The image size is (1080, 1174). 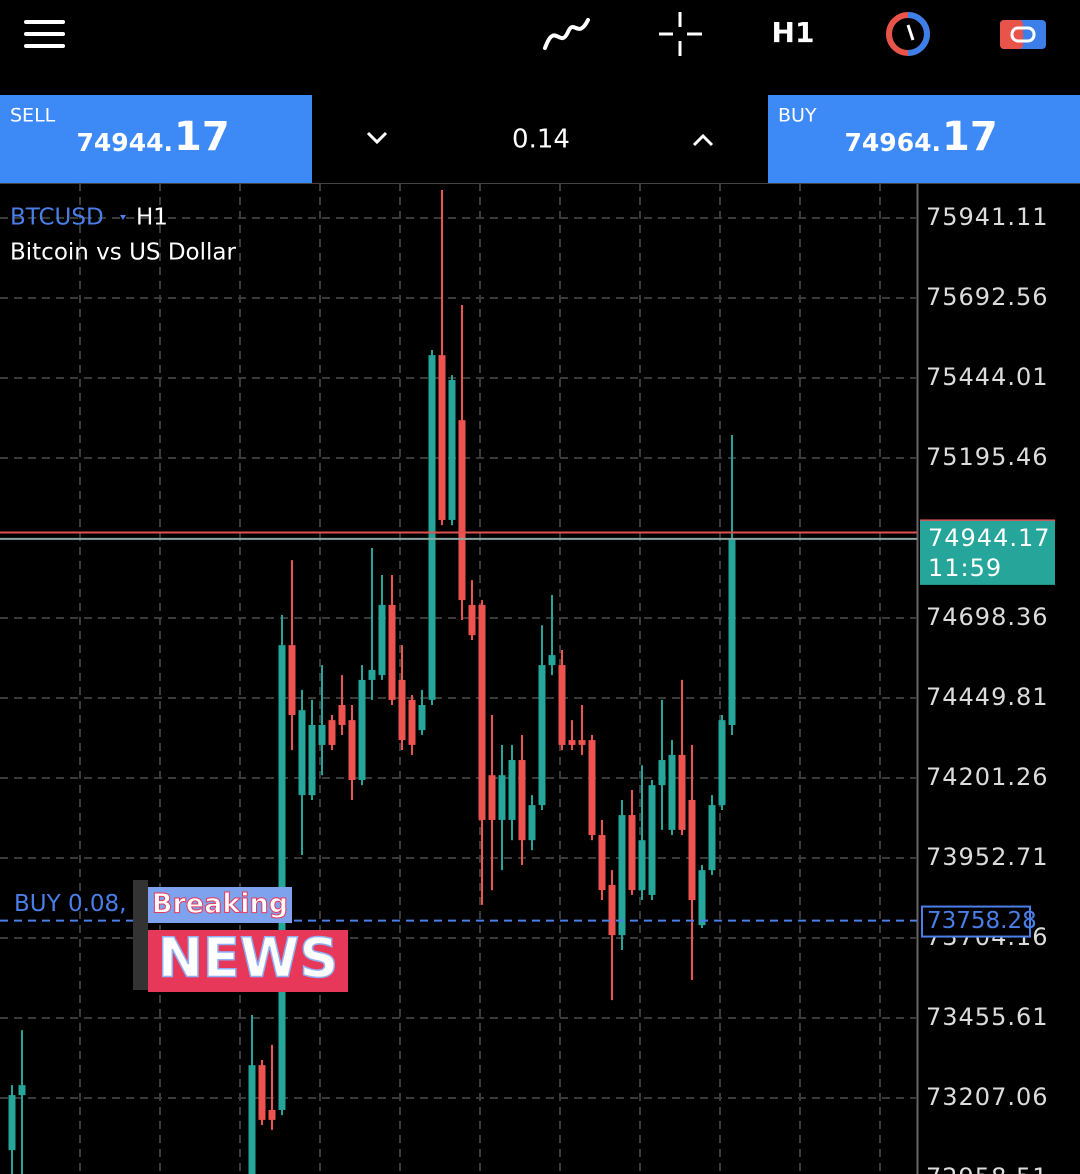 I want to click on bid-price-label: 74944.17, so click(x=989, y=538).